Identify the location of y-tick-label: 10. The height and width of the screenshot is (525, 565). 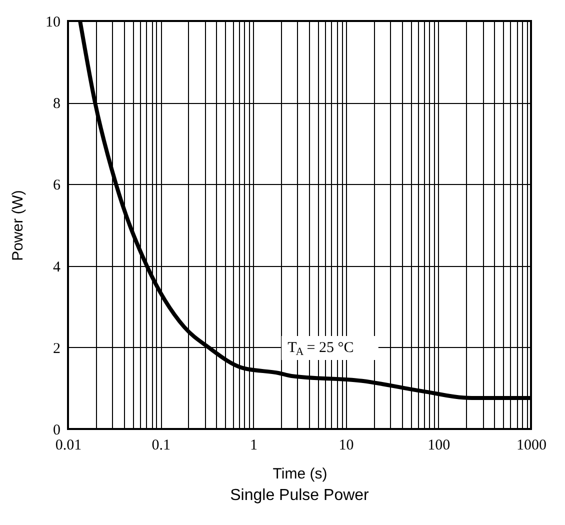
(53, 22).